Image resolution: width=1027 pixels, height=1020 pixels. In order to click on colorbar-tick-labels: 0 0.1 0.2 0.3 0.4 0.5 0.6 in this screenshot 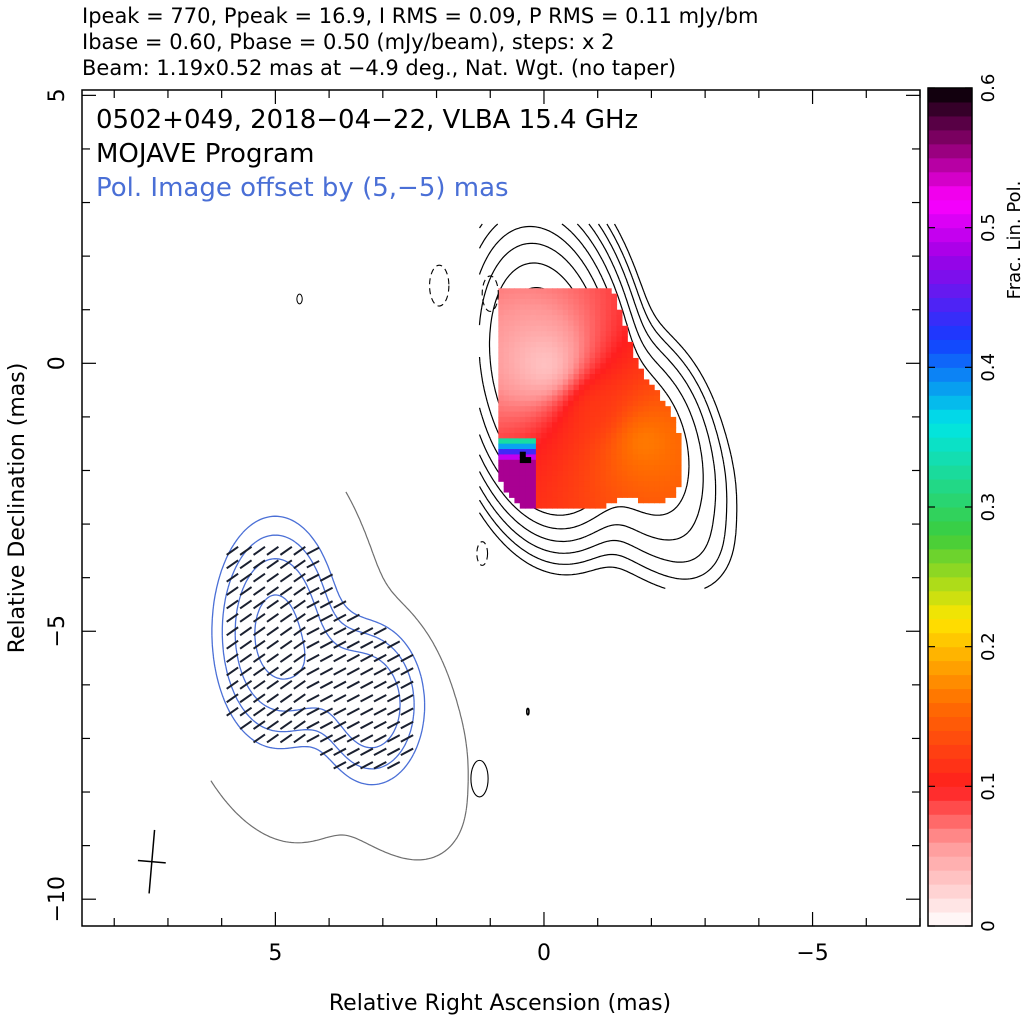, I will do `click(988, 503)`.